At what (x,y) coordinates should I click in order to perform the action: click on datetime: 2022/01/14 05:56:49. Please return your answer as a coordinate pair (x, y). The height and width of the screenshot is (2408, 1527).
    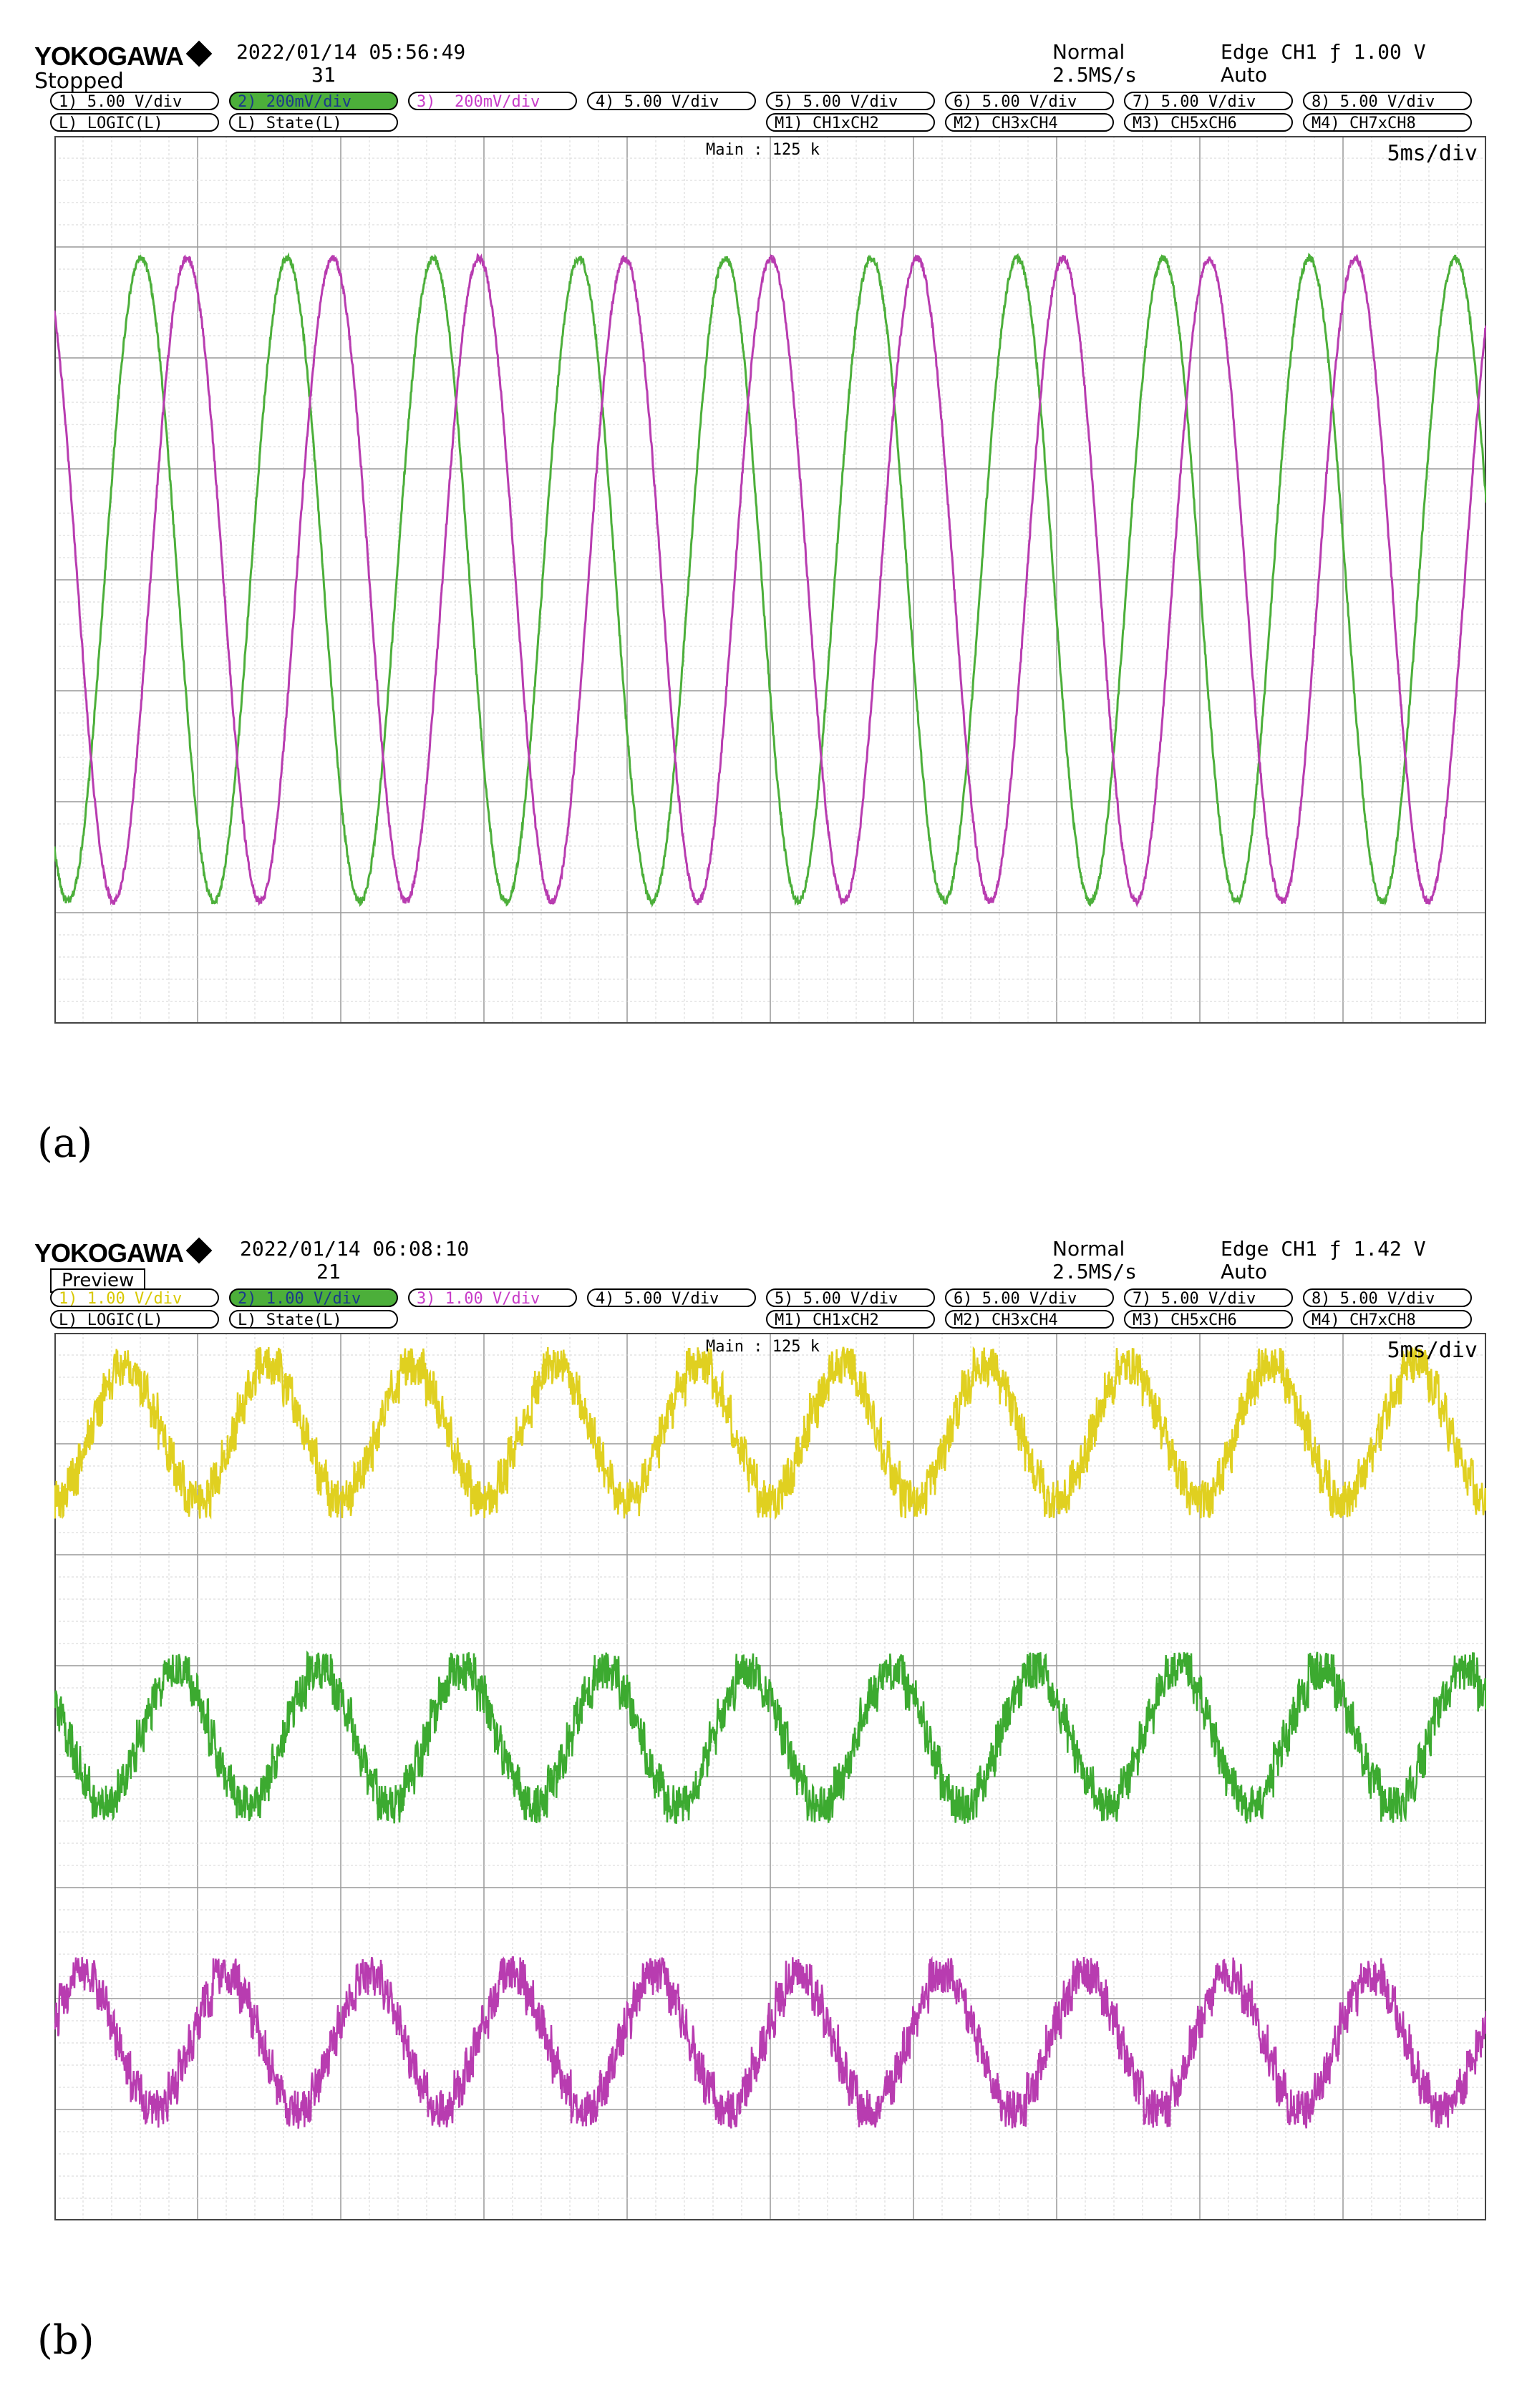
    Looking at the image, I should click on (351, 52).